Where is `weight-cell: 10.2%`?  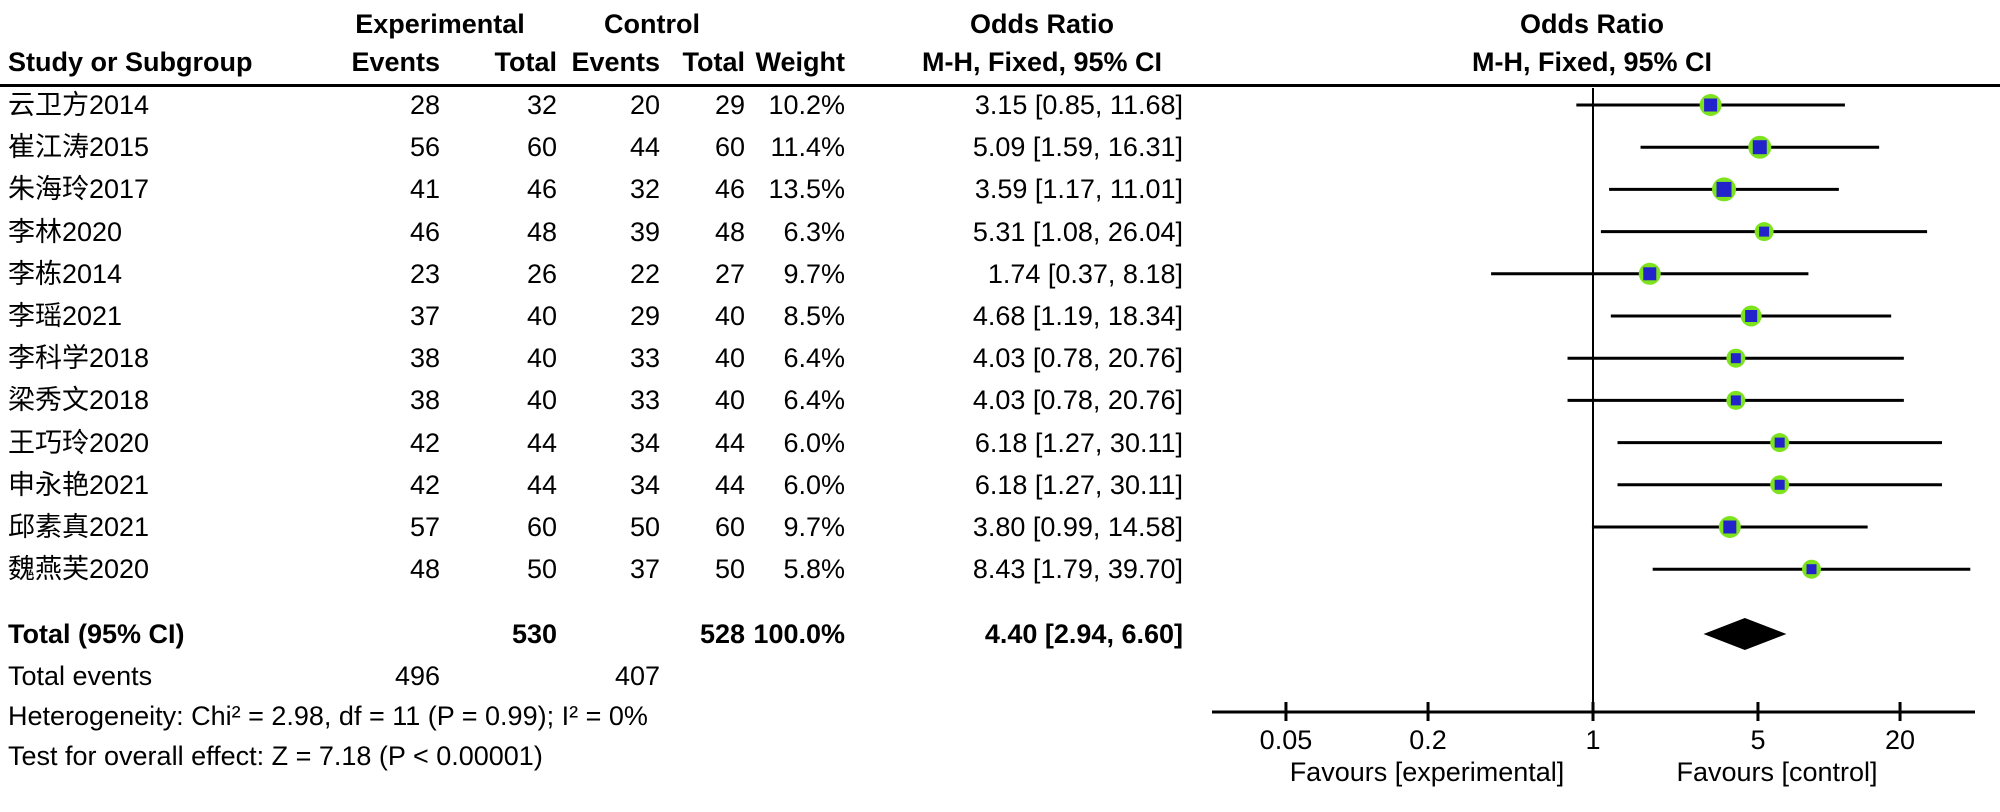 weight-cell: 10.2% is located at coordinates (806, 105).